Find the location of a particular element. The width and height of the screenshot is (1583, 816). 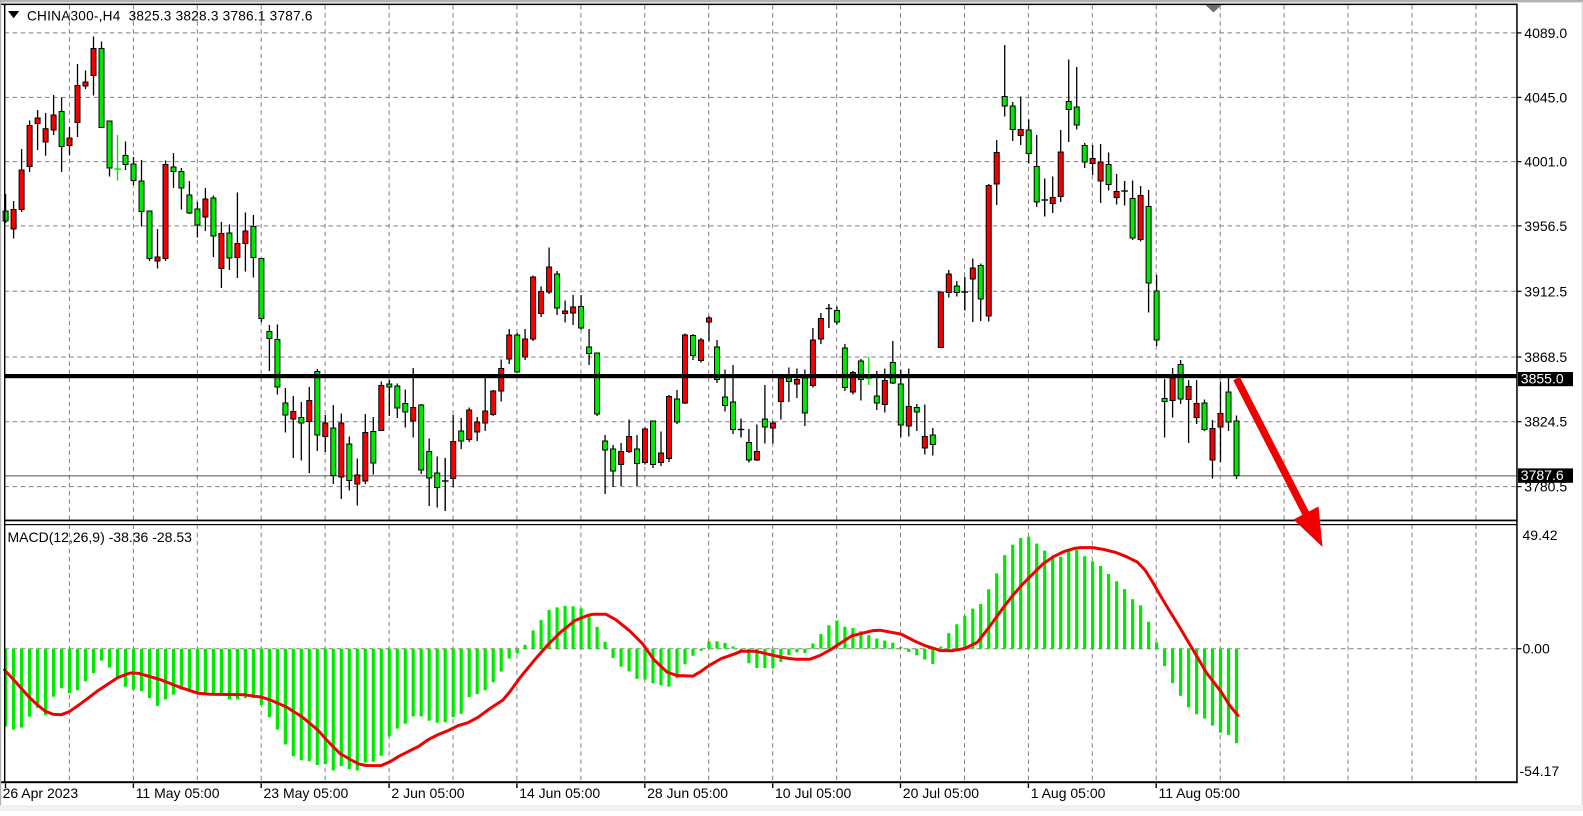

svg-text: 4045.0 is located at coordinates (1545, 97).